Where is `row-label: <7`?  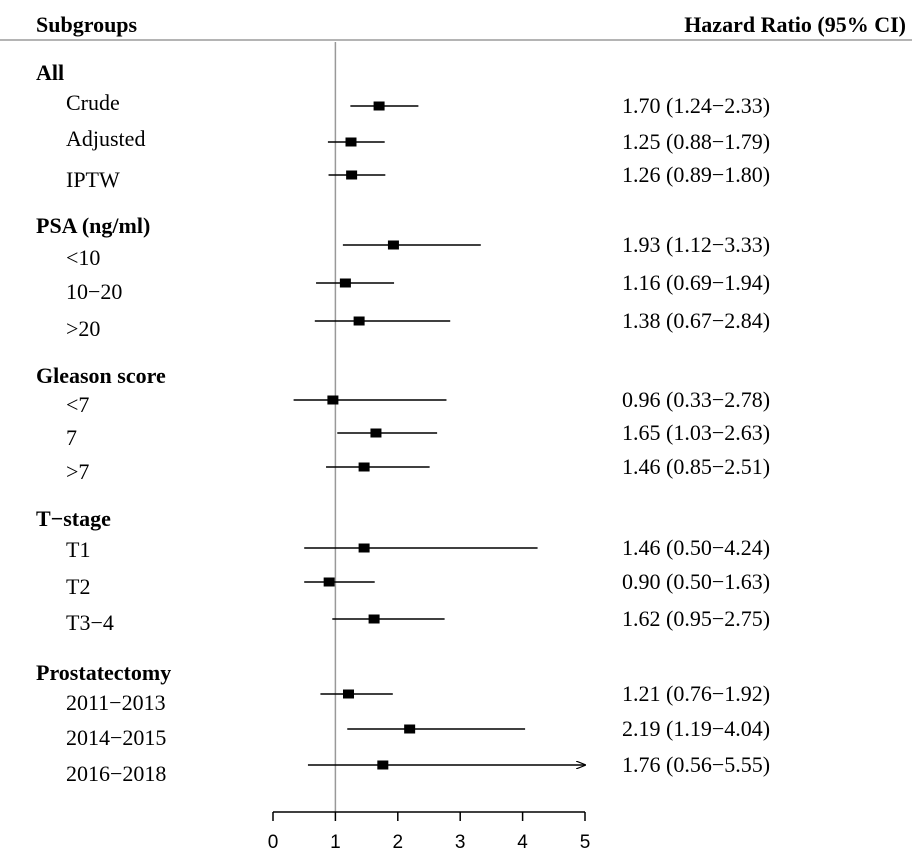 row-label: <7 is located at coordinates (77, 404).